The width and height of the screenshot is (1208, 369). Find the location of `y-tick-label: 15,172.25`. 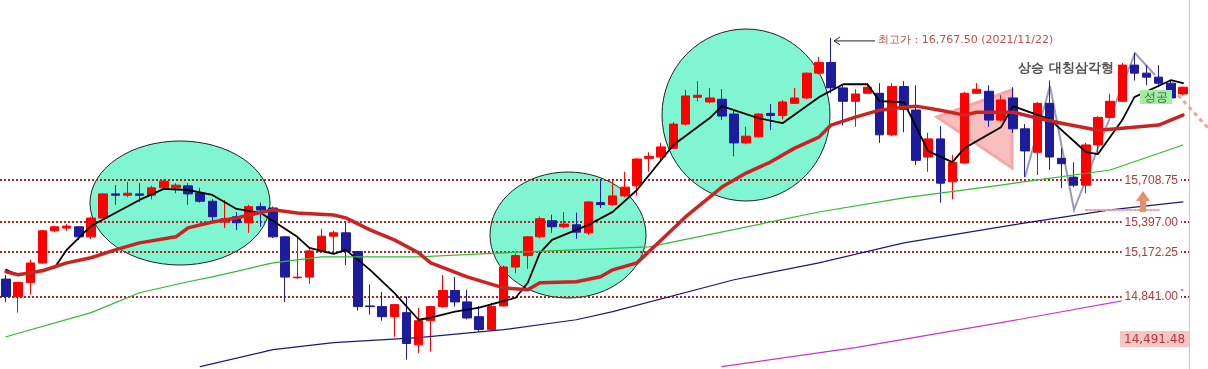

y-tick-label: 15,172.25 is located at coordinates (1151, 251).